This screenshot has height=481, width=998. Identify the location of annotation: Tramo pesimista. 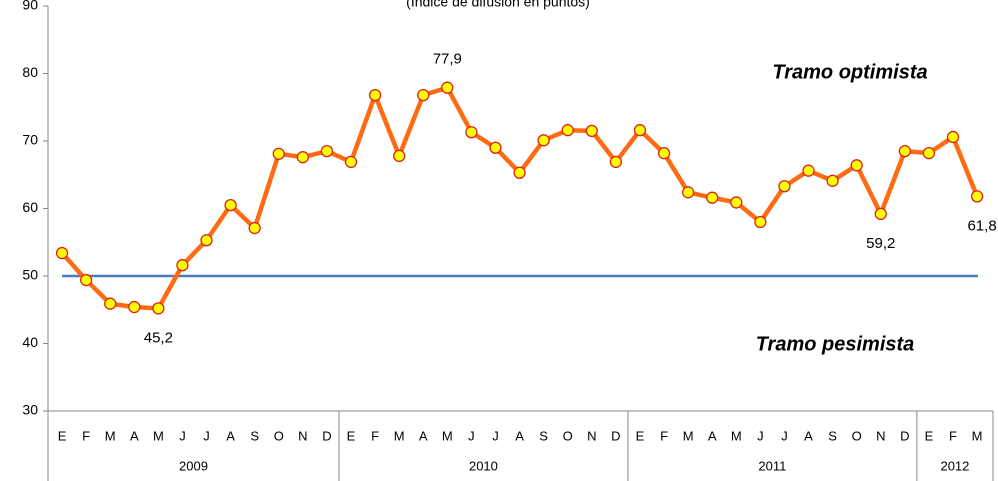
(835, 344).